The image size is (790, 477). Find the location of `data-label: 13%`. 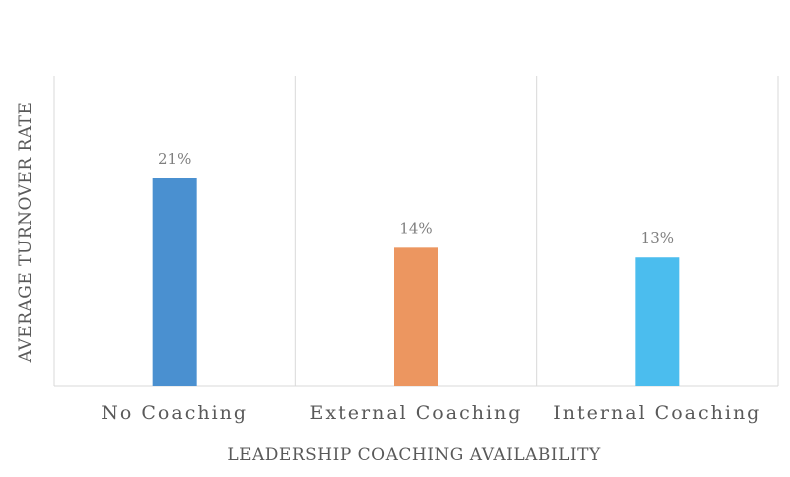

data-label: 13% is located at coordinates (657, 238).